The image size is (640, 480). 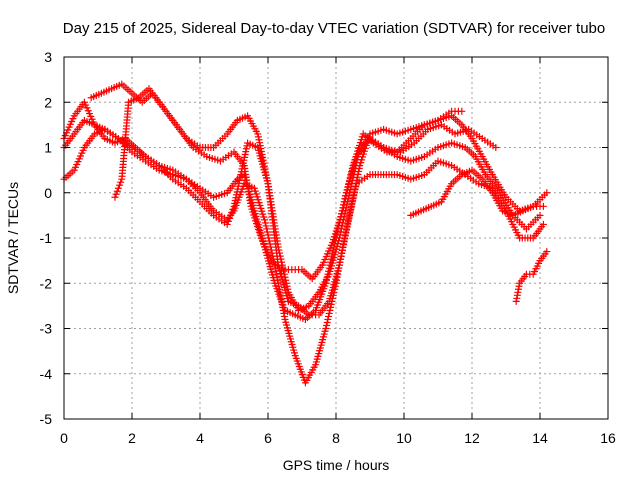 What do you see at coordinates (46, 419) in the screenshot?
I see `y-tick-label: -5` at bounding box center [46, 419].